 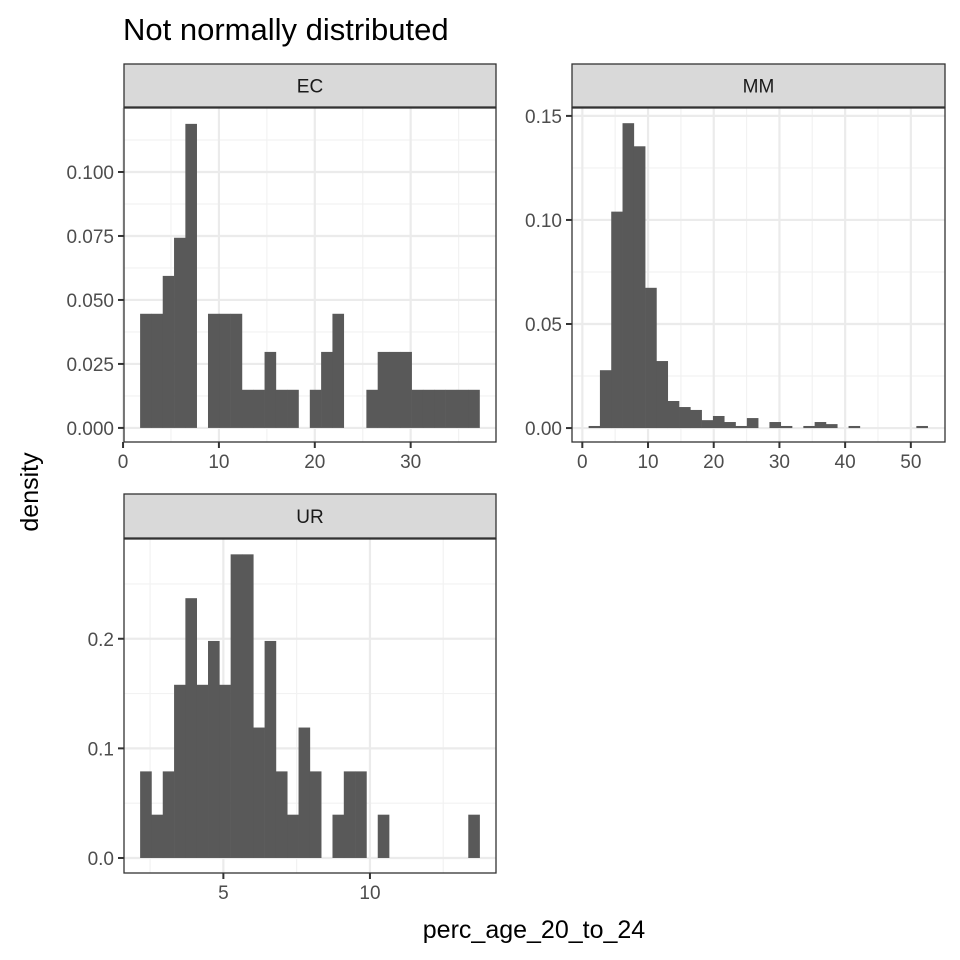 What do you see at coordinates (30, 492) in the screenshot?
I see `y-axis-title: density` at bounding box center [30, 492].